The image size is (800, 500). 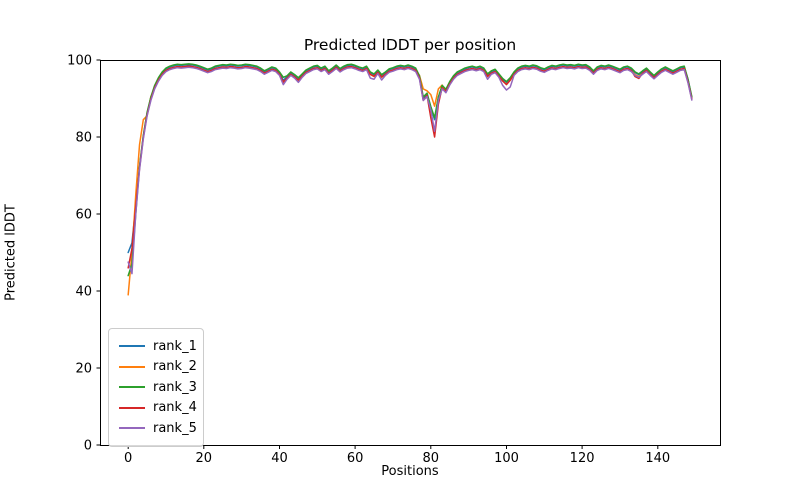 What do you see at coordinates (83, 369) in the screenshot?
I see `y-tick-label: 20` at bounding box center [83, 369].